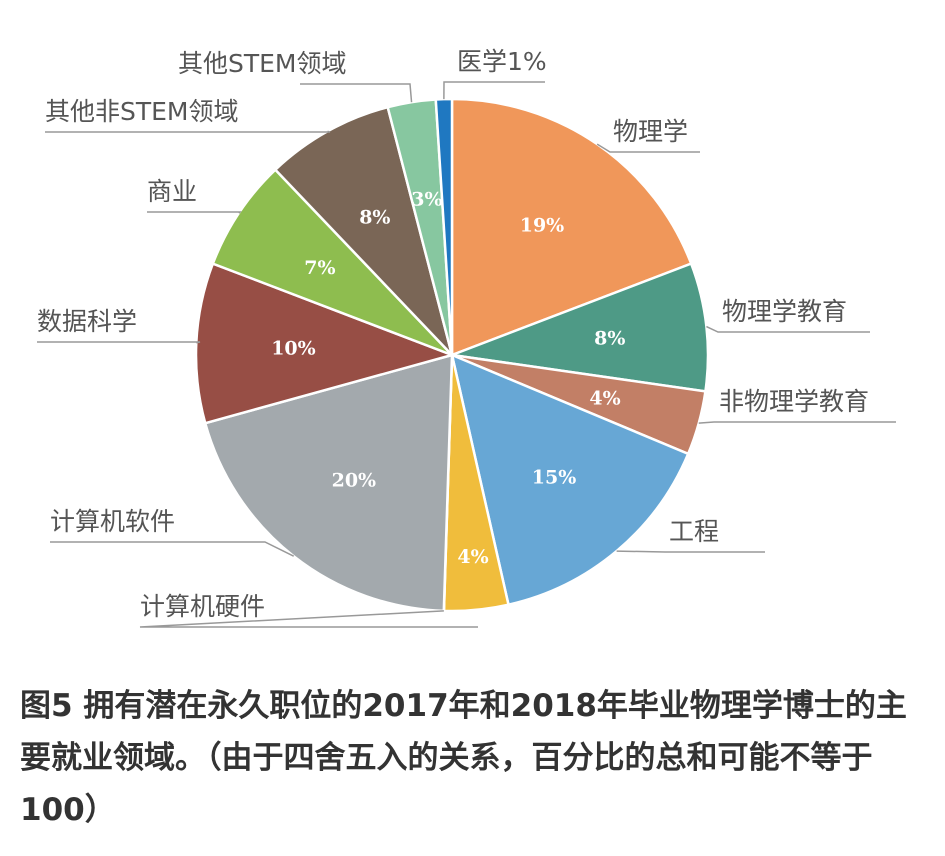  Describe the element at coordinates (554, 478) in the screenshot. I see `percent-label: 15%` at that location.